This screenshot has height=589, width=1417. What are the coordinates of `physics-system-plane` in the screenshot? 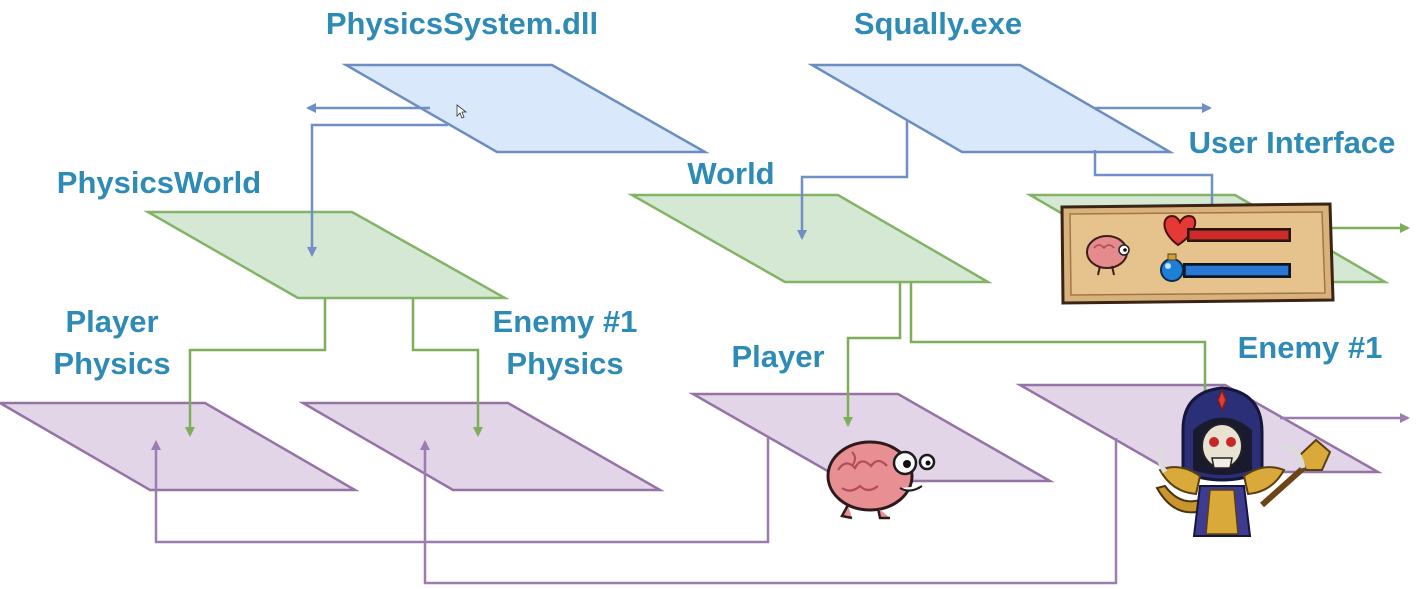 It's located at (525, 108).